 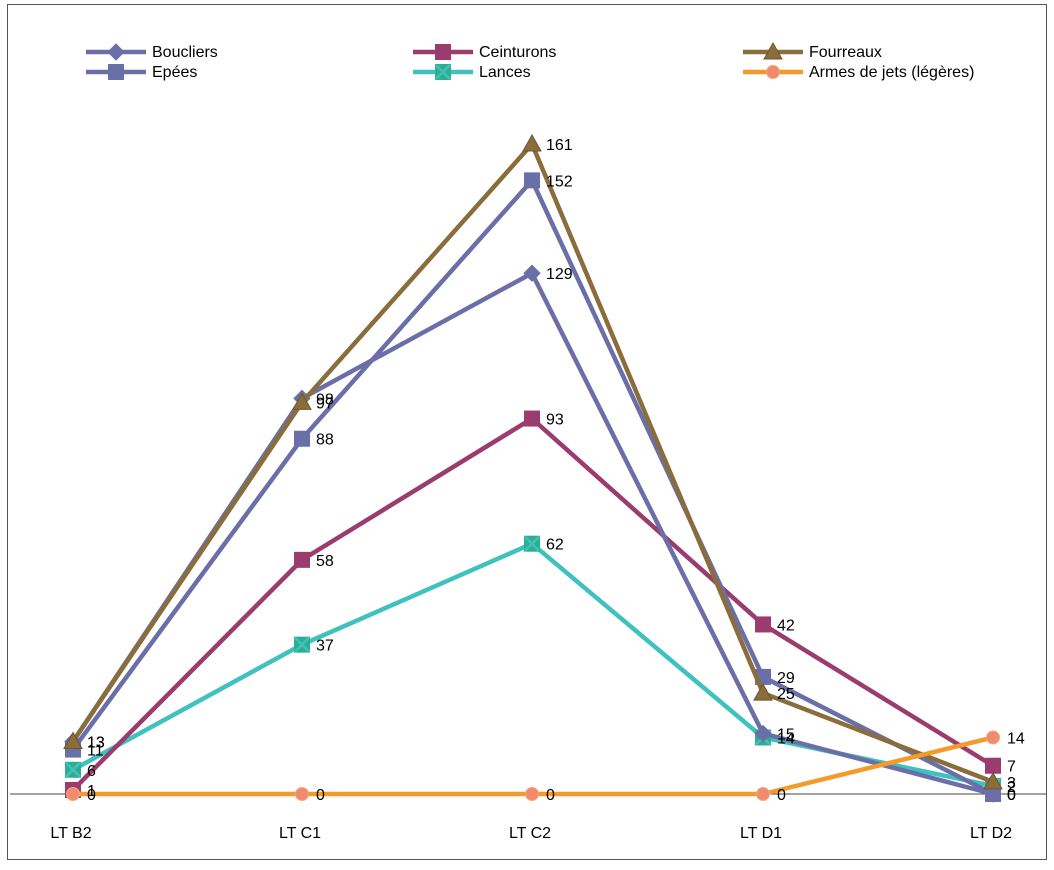 I want to click on data-label-epees-3: 29, so click(x=786, y=678).